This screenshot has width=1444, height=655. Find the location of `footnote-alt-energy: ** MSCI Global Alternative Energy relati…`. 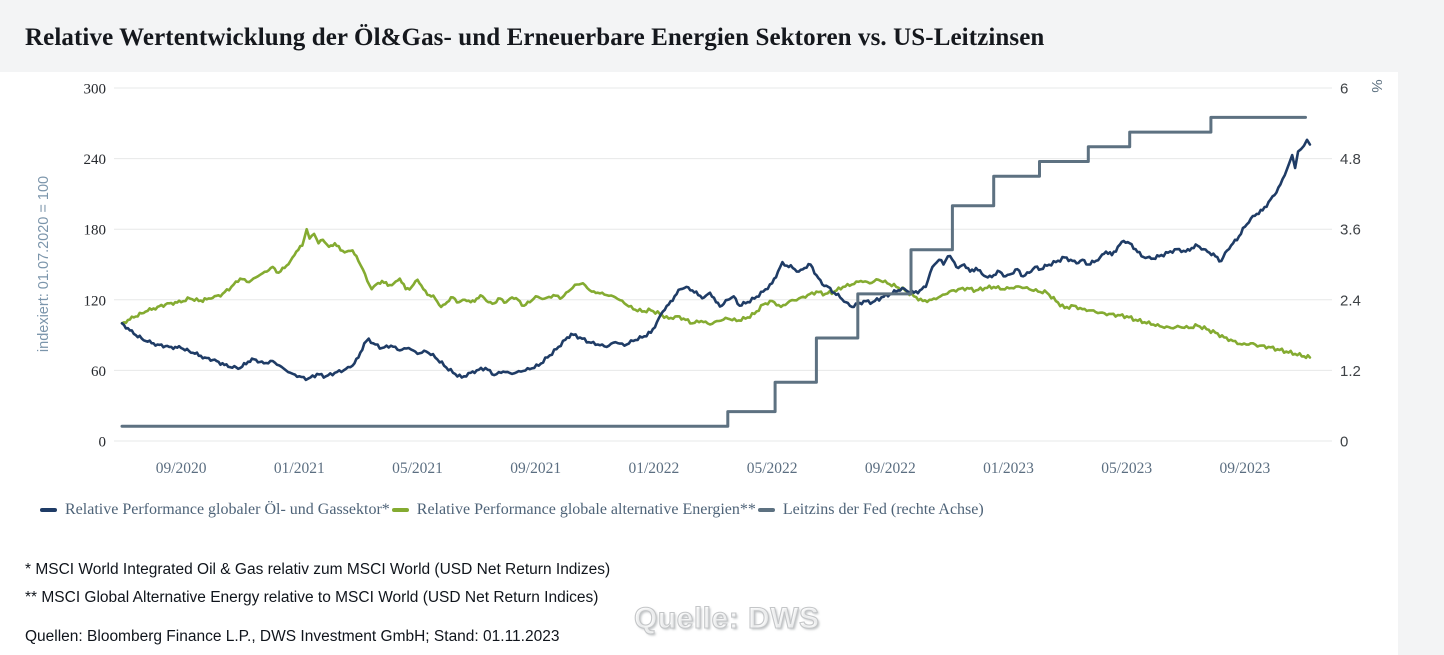

footnote-alt-energy: ** MSCI Global Alternative Energy relati… is located at coordinates (312, 597).